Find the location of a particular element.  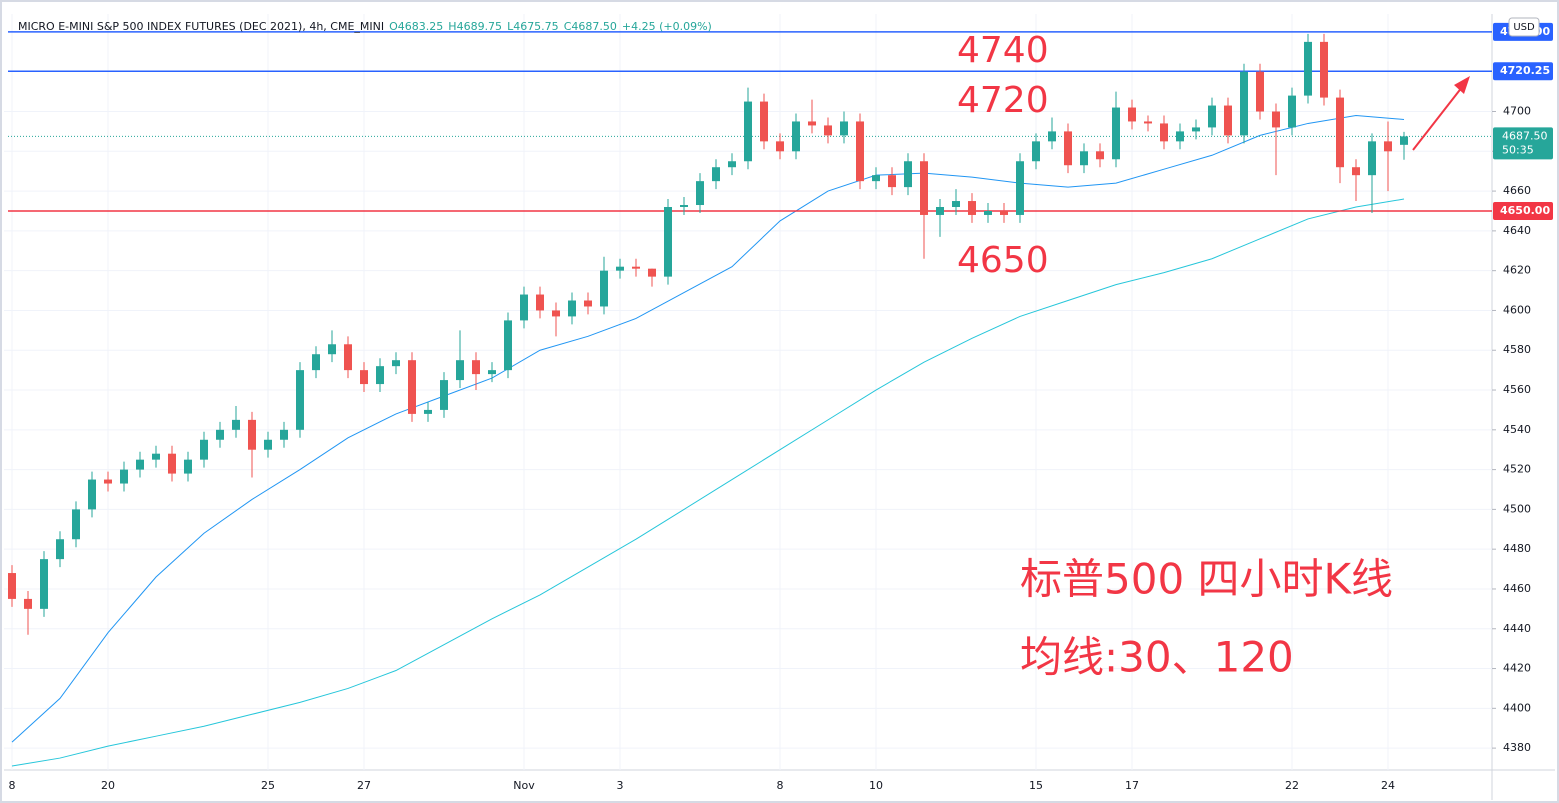

currency-badge is located at coordinates (1524, 27).